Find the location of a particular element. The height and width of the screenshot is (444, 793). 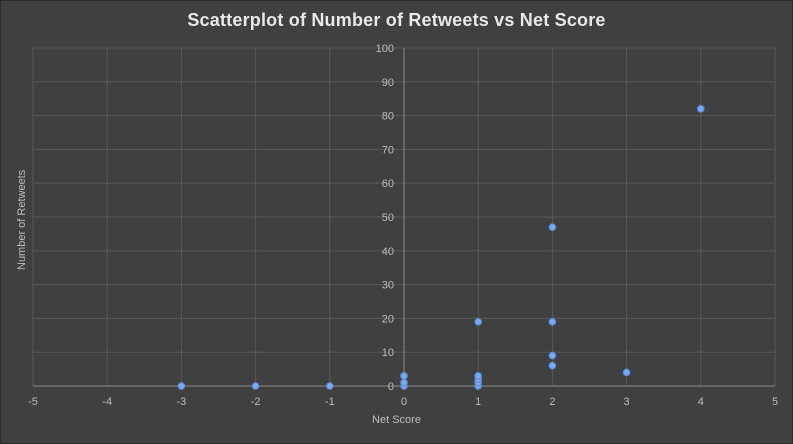

y-tick-label: 20 is located at coordinates (388, 319).